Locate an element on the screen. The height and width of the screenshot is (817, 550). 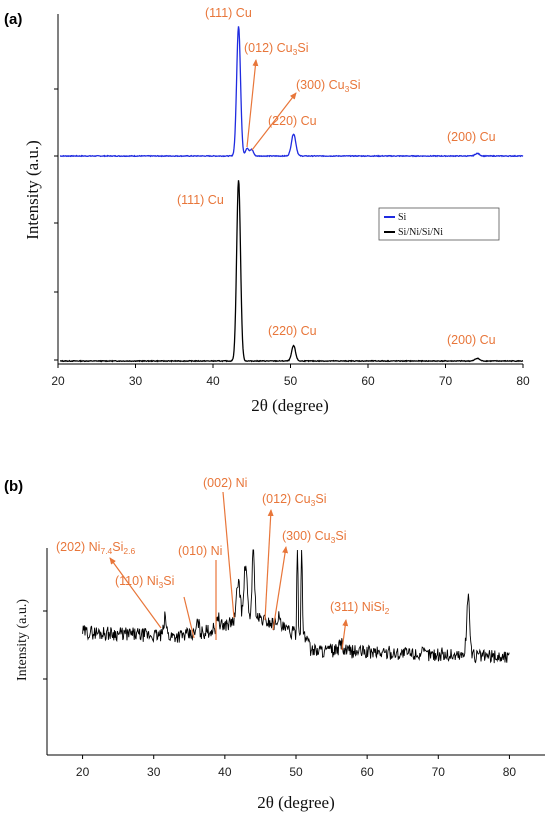
annotation-text: (311) NiSi is located at coordinates (357, 607).